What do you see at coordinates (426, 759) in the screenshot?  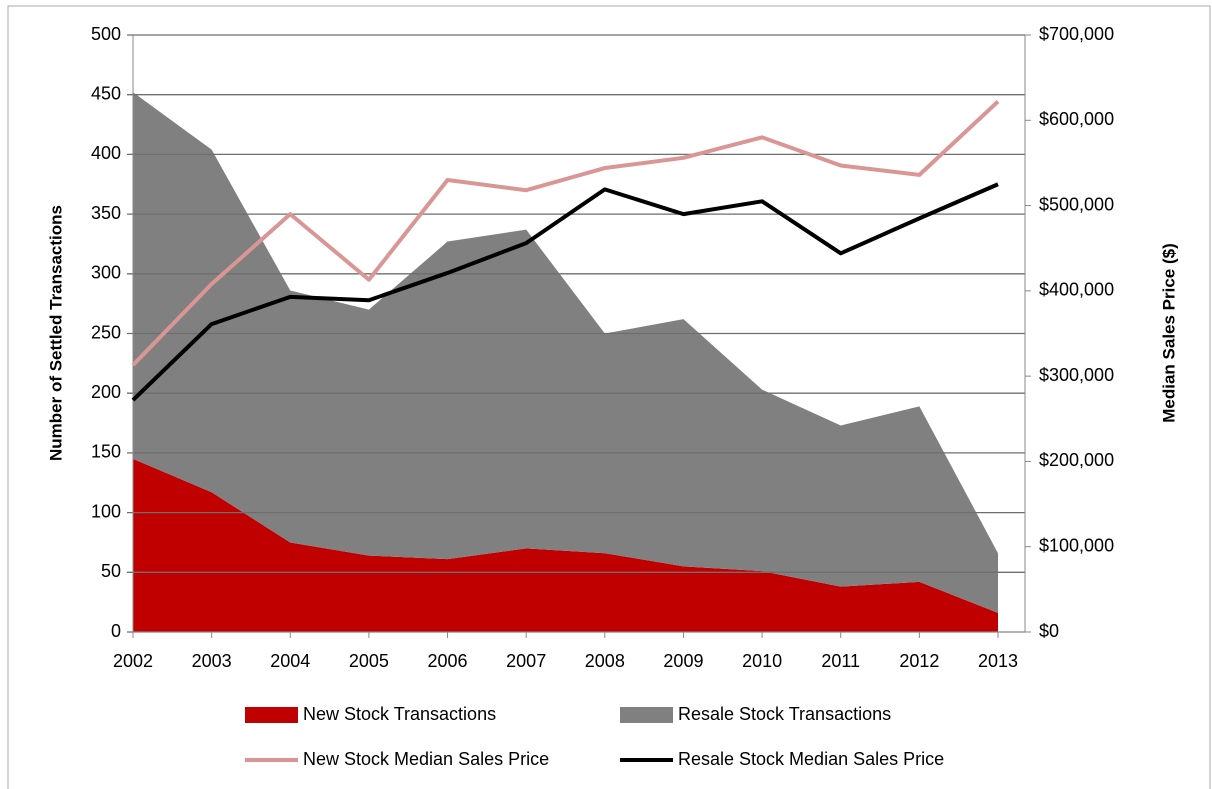 I see `legend-label: New Stock Median Sales Price` at bounding box center [426, 759].